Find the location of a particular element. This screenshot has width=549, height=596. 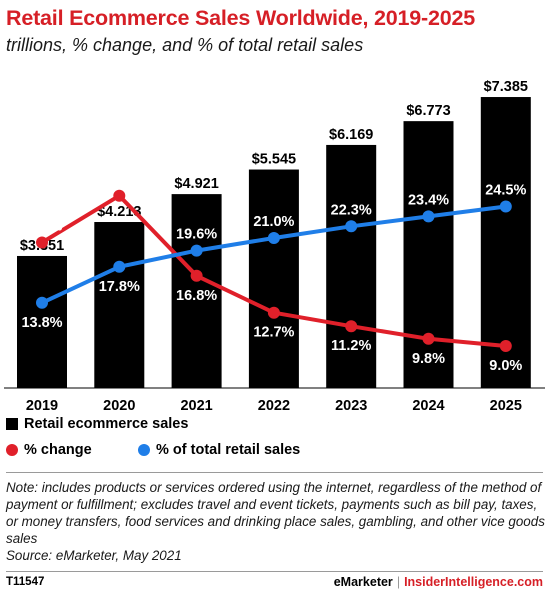

share-label-2023: 22.3% is located at coordinates (351, 210).